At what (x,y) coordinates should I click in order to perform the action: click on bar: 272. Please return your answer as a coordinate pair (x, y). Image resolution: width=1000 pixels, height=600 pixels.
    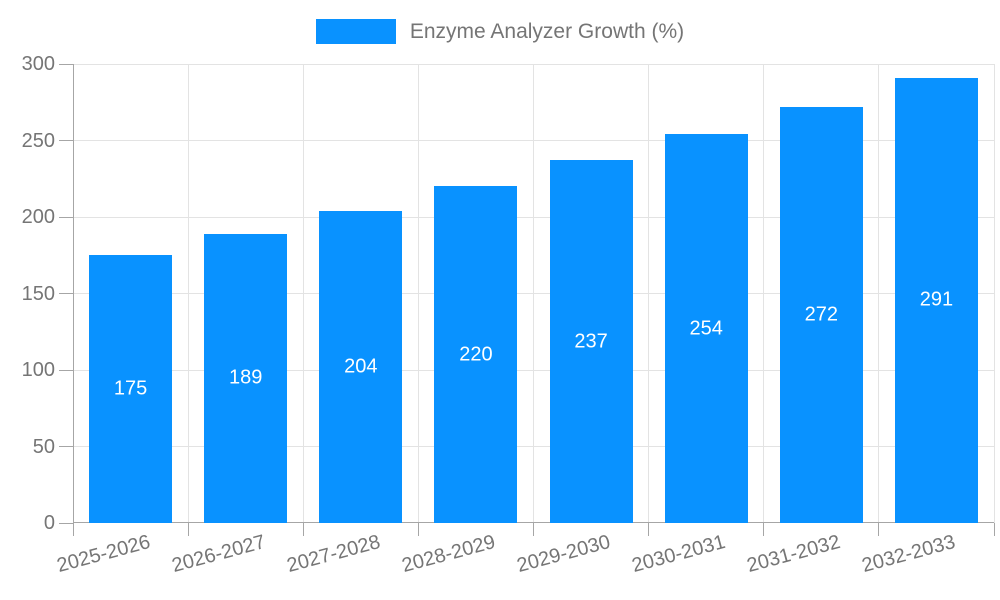
    Looking at the image, I should click on (821, 314).